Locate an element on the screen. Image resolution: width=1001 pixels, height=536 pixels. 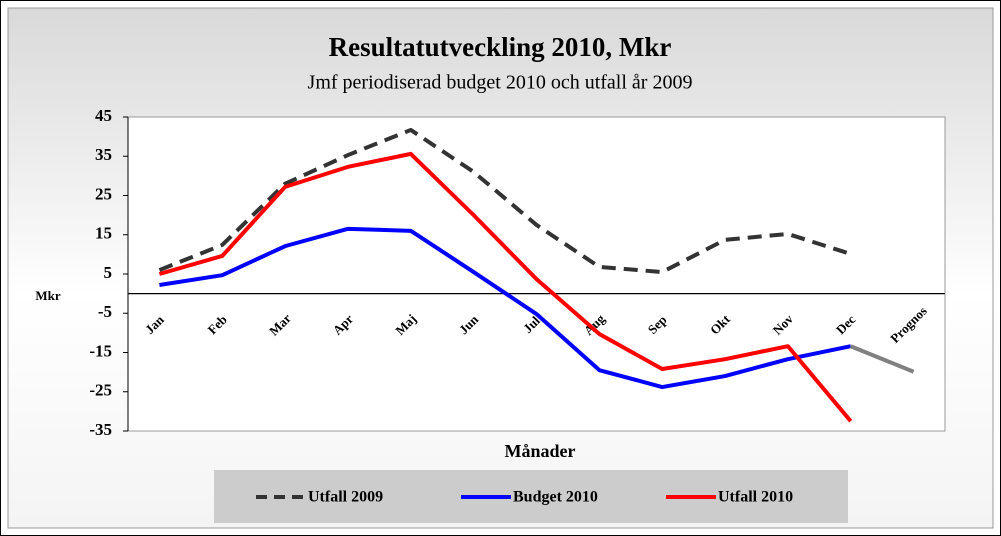
y-tick-label: 45 is located at coordinates (103, 115).